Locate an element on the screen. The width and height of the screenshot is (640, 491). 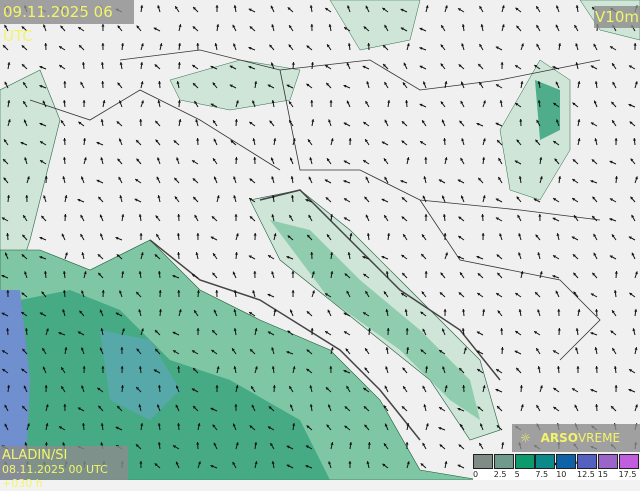
legend-tick: 15 is located at coordinates (603, 474).